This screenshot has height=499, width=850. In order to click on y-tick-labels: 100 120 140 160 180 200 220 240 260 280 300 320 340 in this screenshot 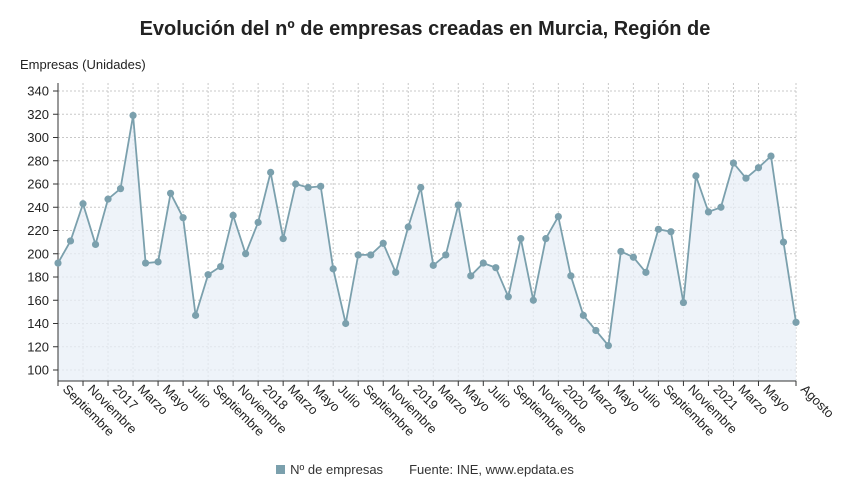, I will do `click(42, 231)`.